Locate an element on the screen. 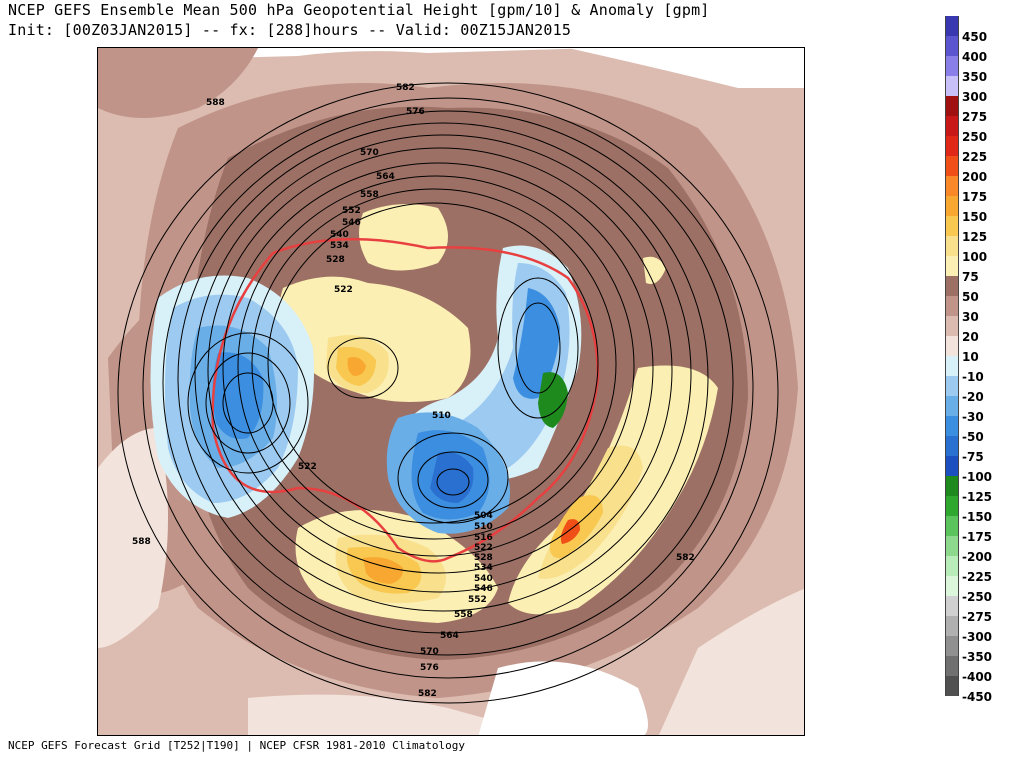  legend-label: -250 is located at coordinates (977, 597).